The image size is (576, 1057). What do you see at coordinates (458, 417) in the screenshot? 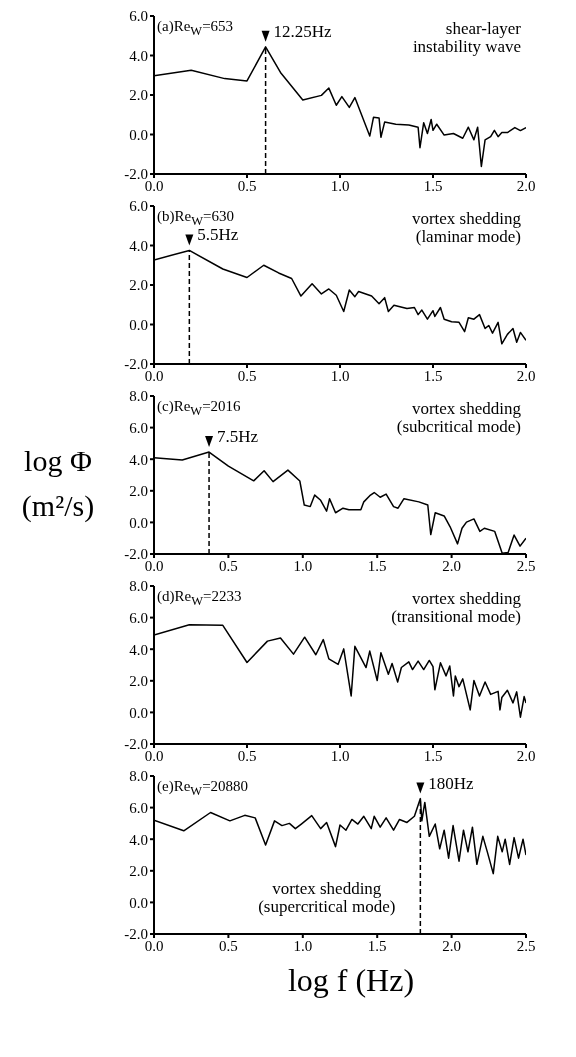
I see `annotation: vortex shedding (subcritical mode)` at bounding box center [458, 417].